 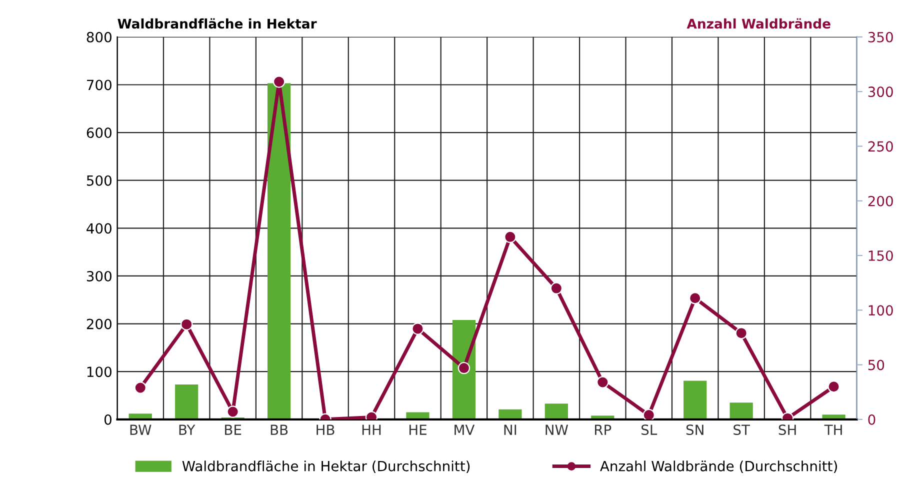 What do you see at coordinates (876, 365) in the screenshot?
I see `y2-tick-label: 50` at bounding box center [876, 365].